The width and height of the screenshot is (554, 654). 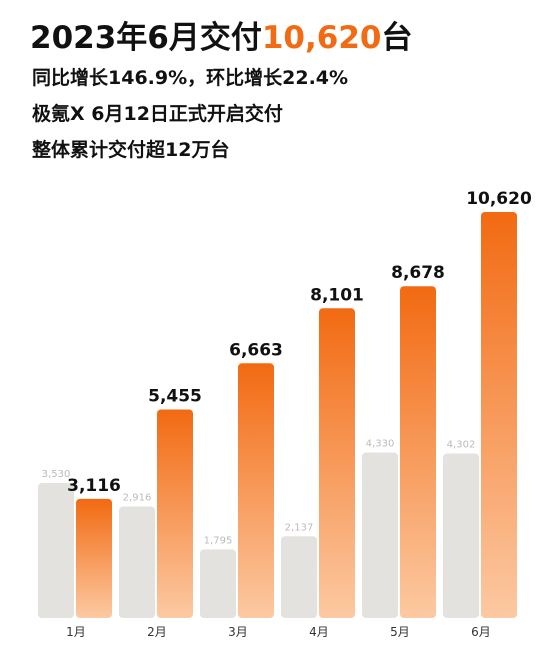 I want to click on value-label: 3,116, so click(x=94, y=486).